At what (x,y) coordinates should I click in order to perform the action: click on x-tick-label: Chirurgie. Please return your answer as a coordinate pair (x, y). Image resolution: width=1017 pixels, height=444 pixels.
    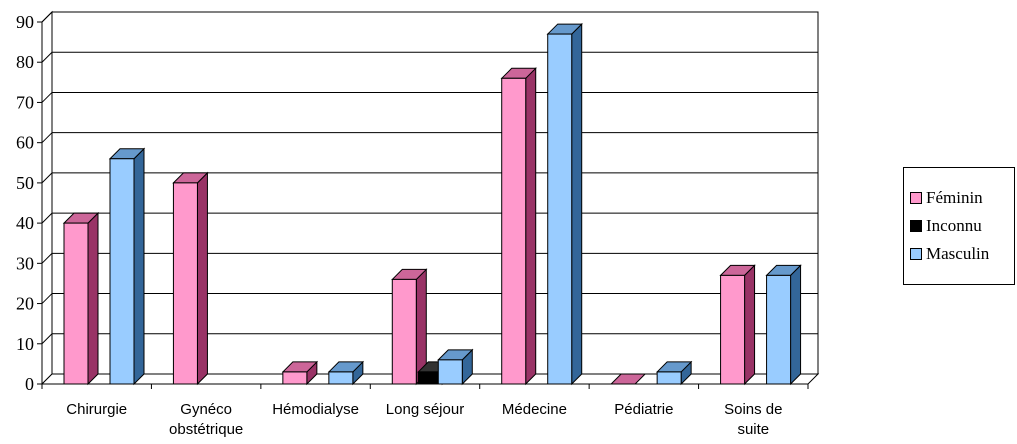
    Looking at the image, I should click on (96, 409).